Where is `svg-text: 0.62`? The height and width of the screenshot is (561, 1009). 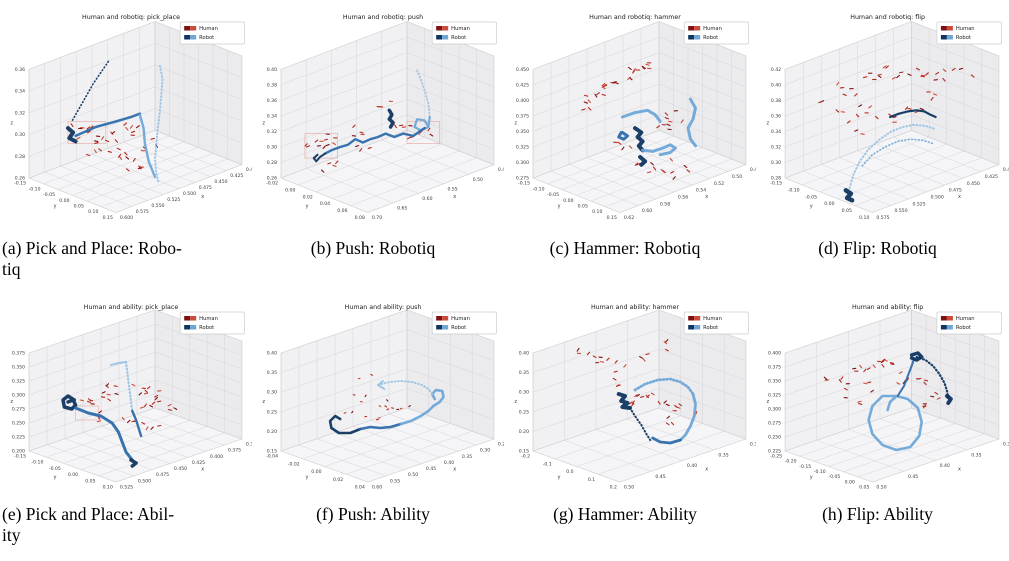
svg-text: 0.62 is located at coordinates (629, 218).